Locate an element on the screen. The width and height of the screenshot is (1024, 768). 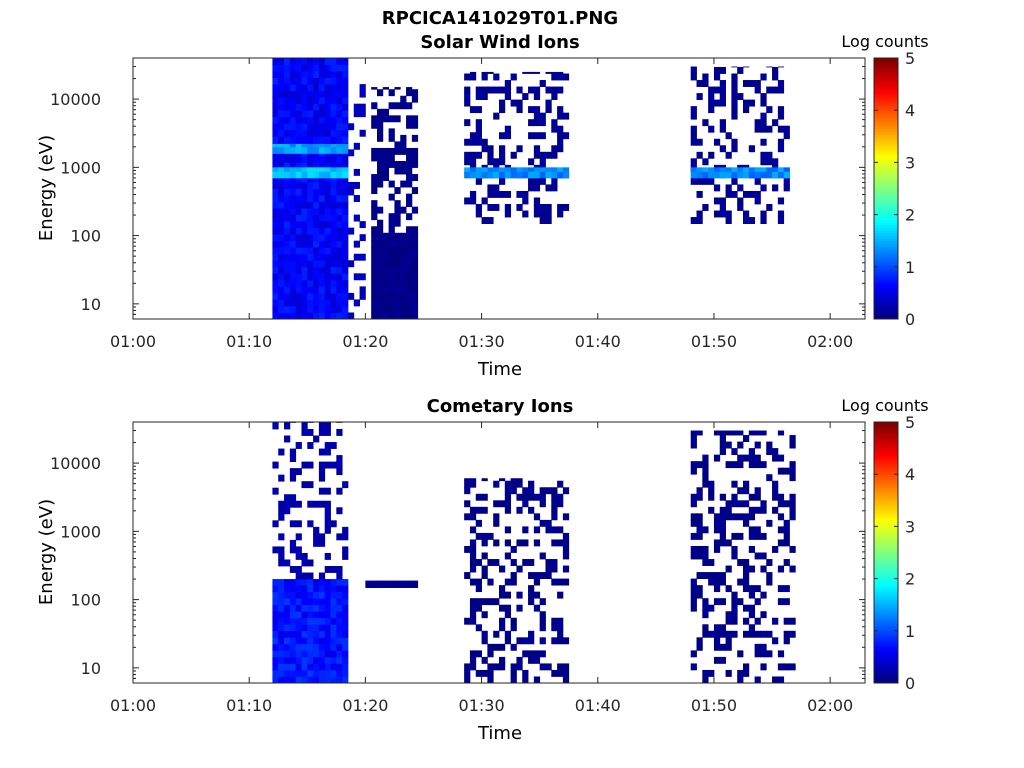
y-tick-label: 100 is located at coordinates (85, 236).